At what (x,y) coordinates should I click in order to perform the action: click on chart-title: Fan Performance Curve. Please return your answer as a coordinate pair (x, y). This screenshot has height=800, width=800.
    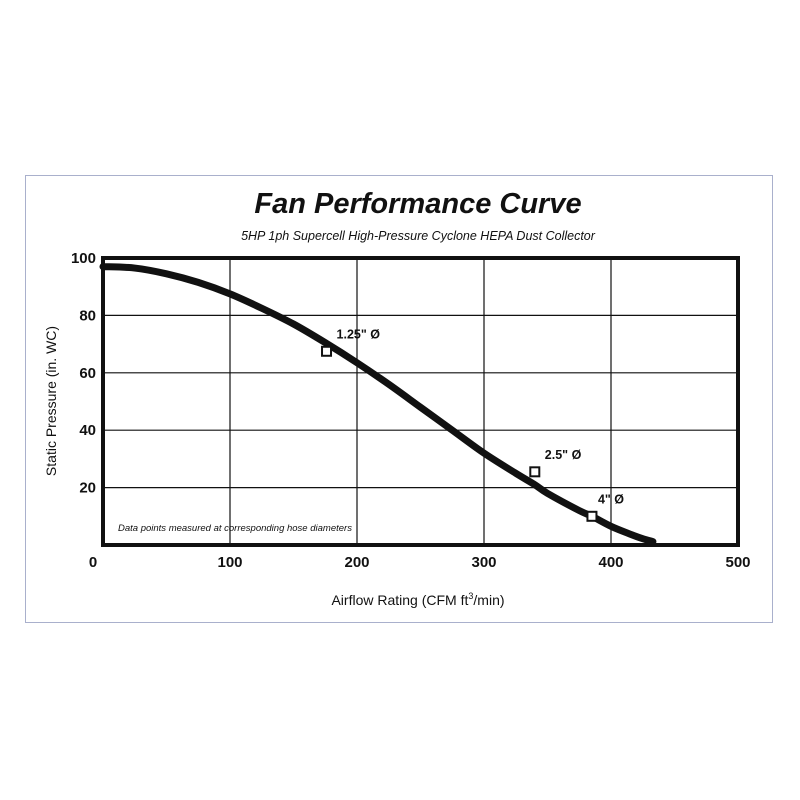
    Looking at the image, I should click on (418, 204).